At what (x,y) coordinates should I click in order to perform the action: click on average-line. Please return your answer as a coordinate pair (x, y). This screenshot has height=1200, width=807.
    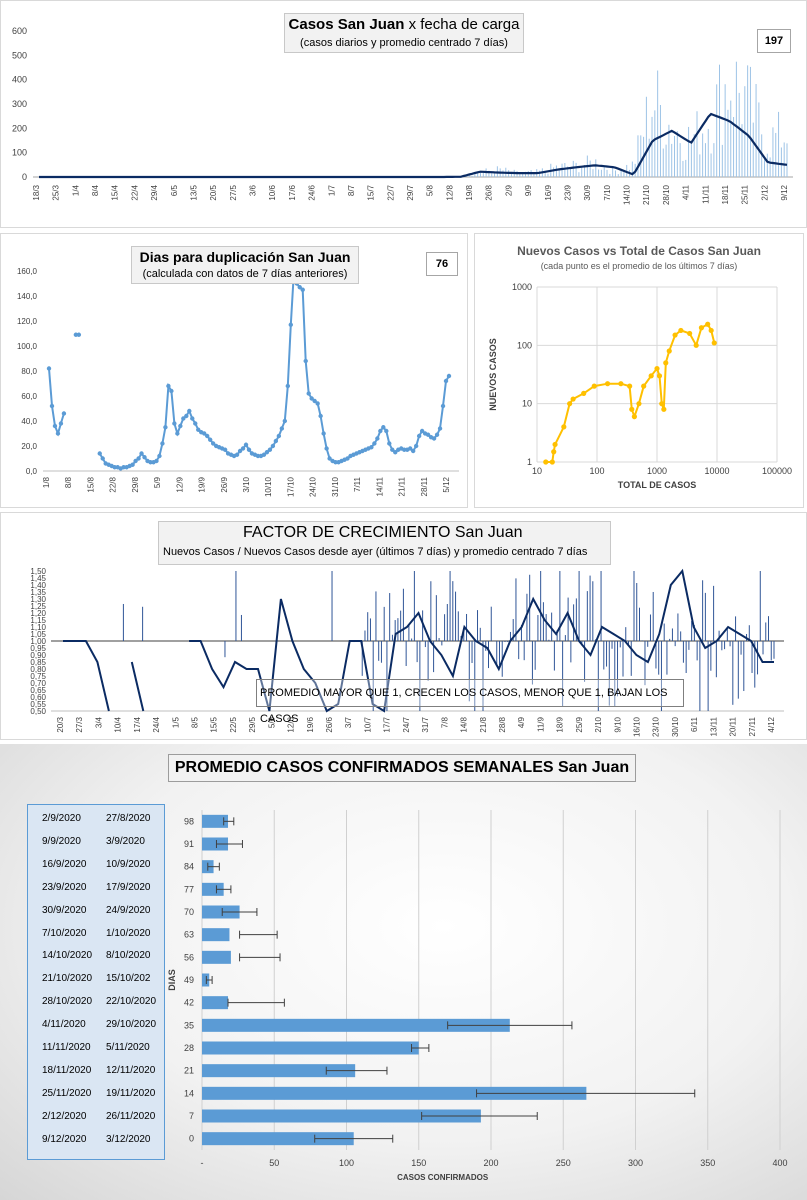
    Looking at the image, I should click on (418, 640).